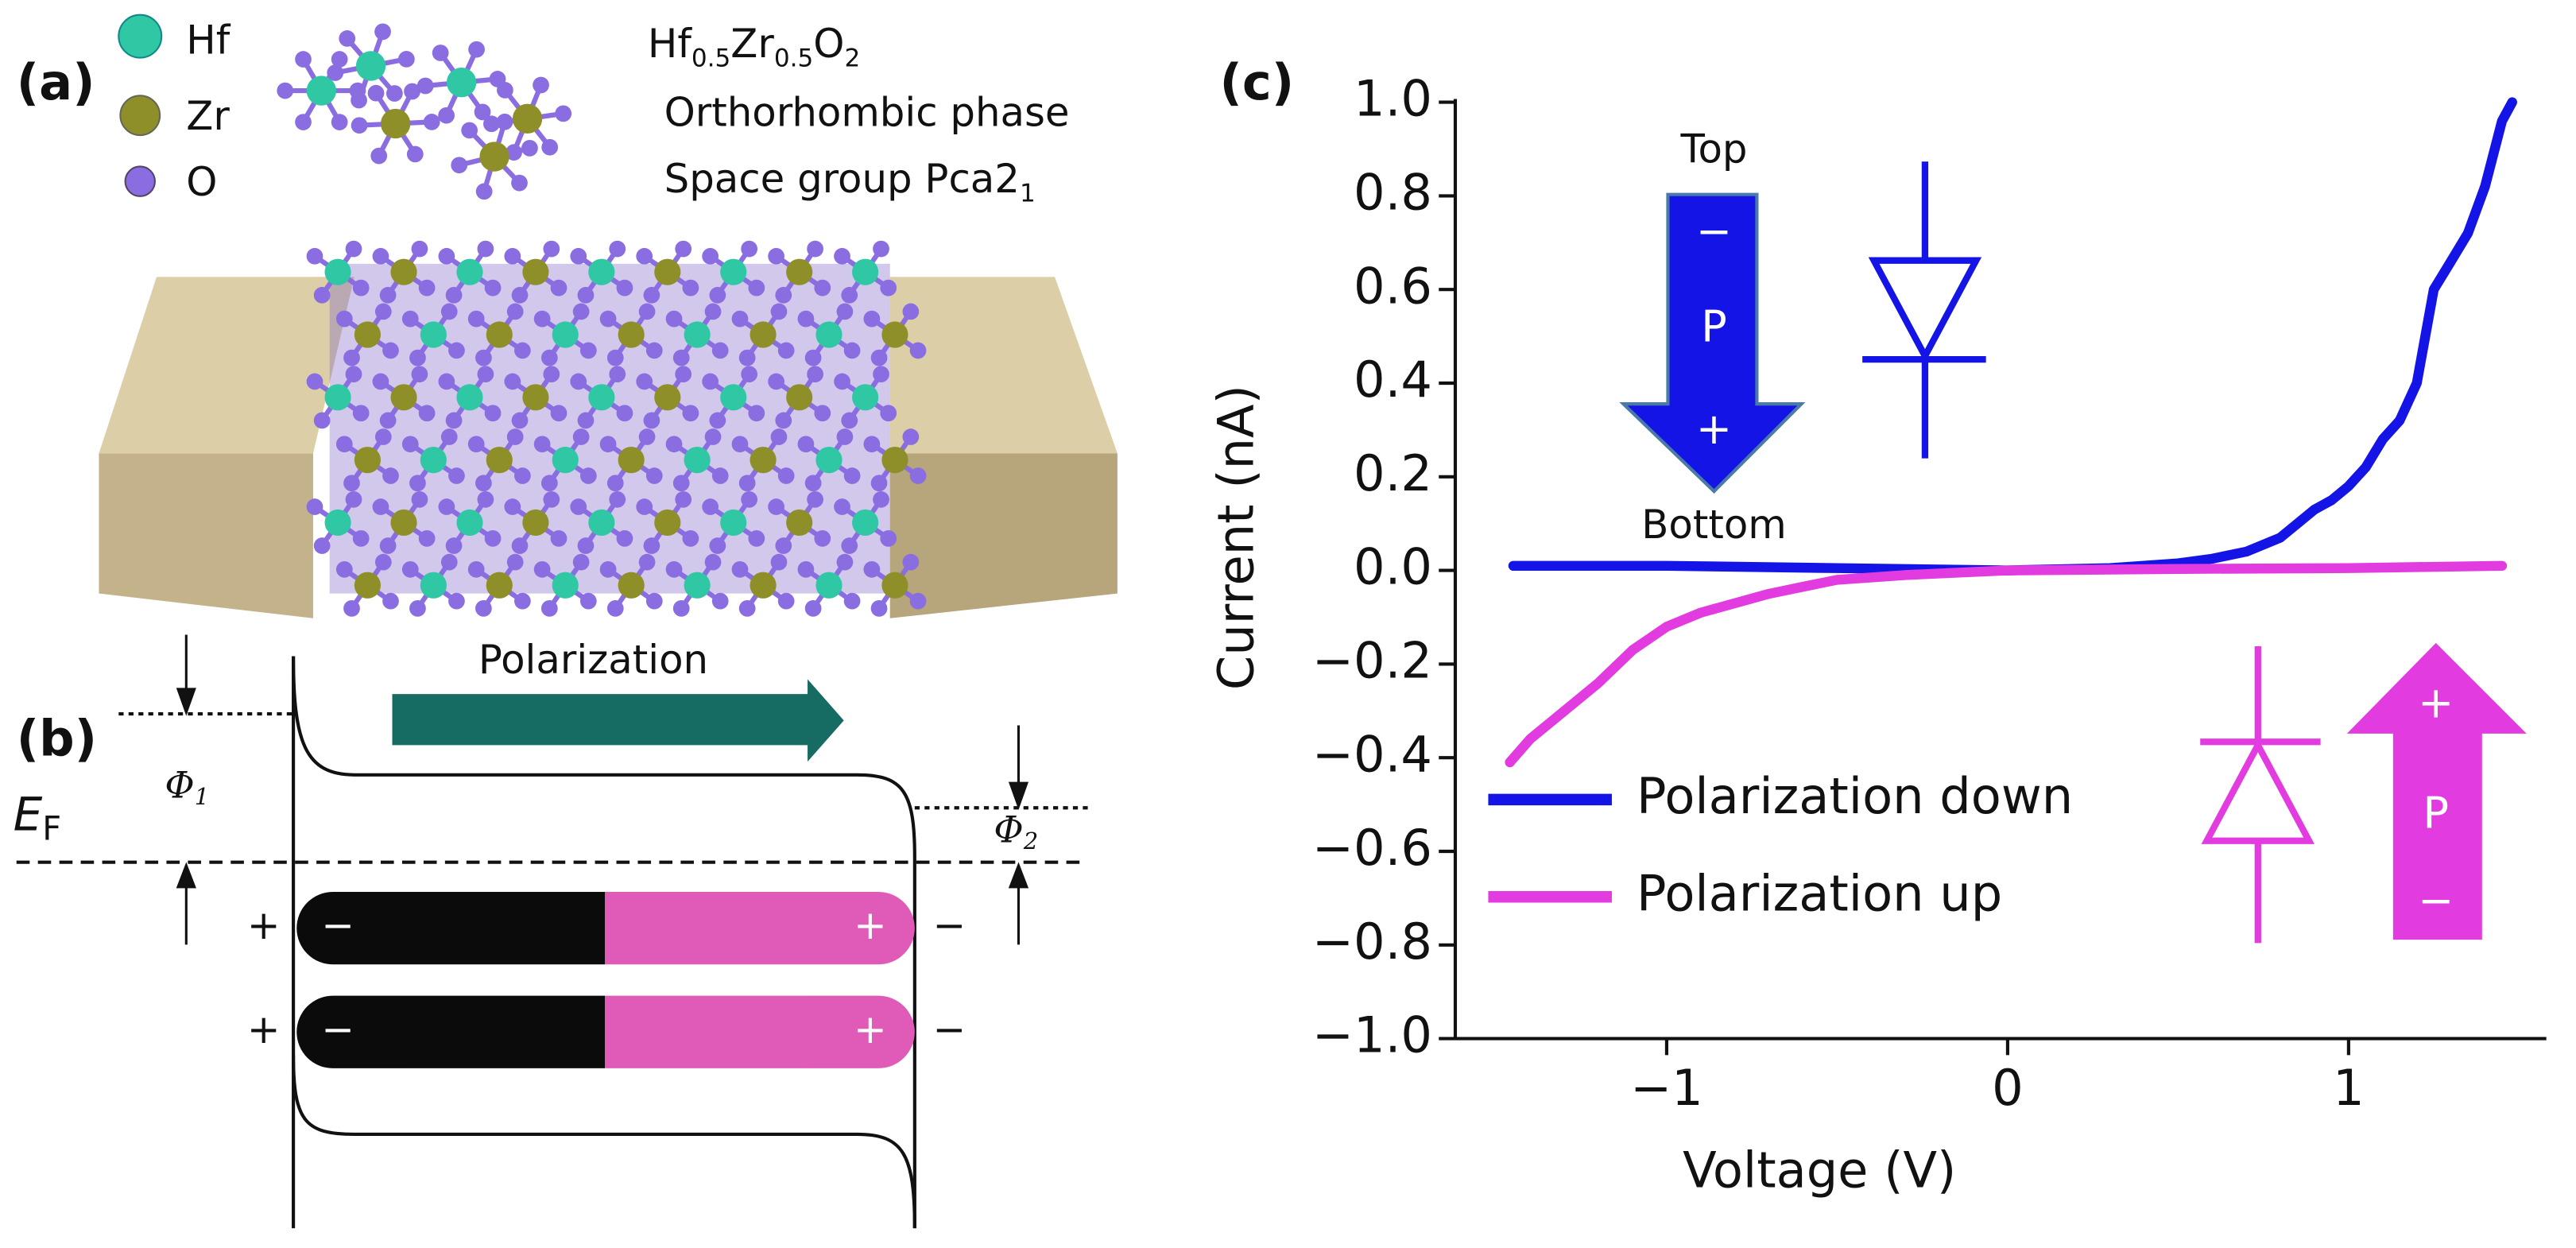 The height and width of the screenshot is (1248, 2576). I want to click on legend-label: Hf, so click(208, 40).